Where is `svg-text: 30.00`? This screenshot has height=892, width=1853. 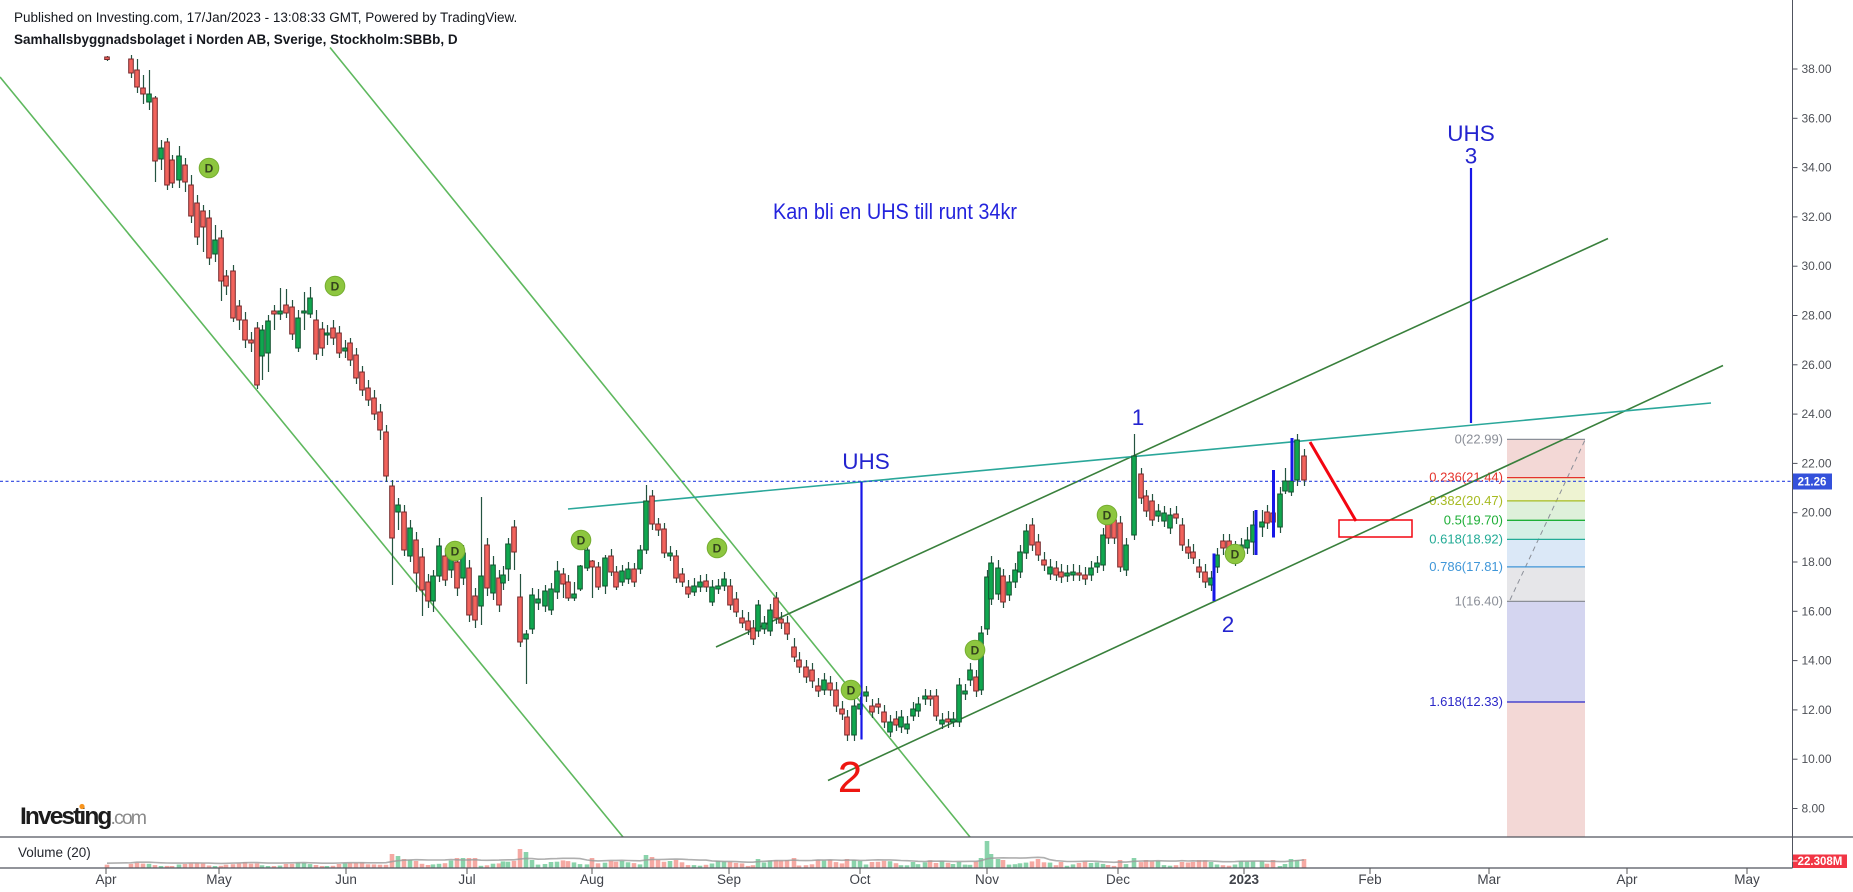 svg-text: 30.00 is located at coordinates (1817, 266).